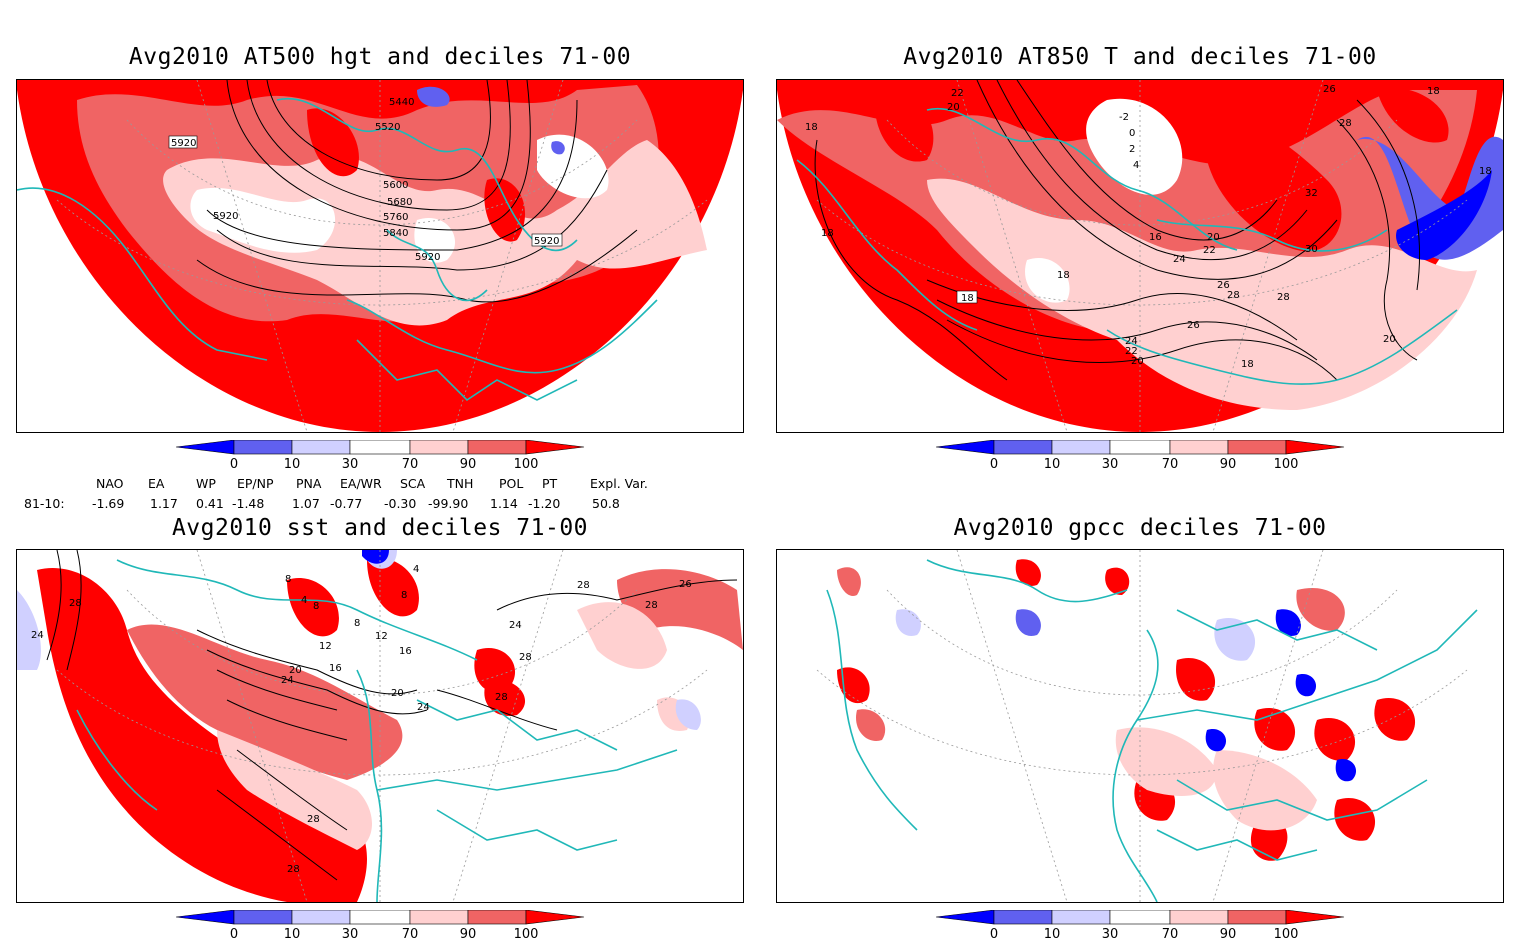 This screenshot has height=950, width=1520. What do you see at coordinates (44, 503) in the screenshot?
I see `index-row-label: 81-10:` at bounding box center [44, 503].